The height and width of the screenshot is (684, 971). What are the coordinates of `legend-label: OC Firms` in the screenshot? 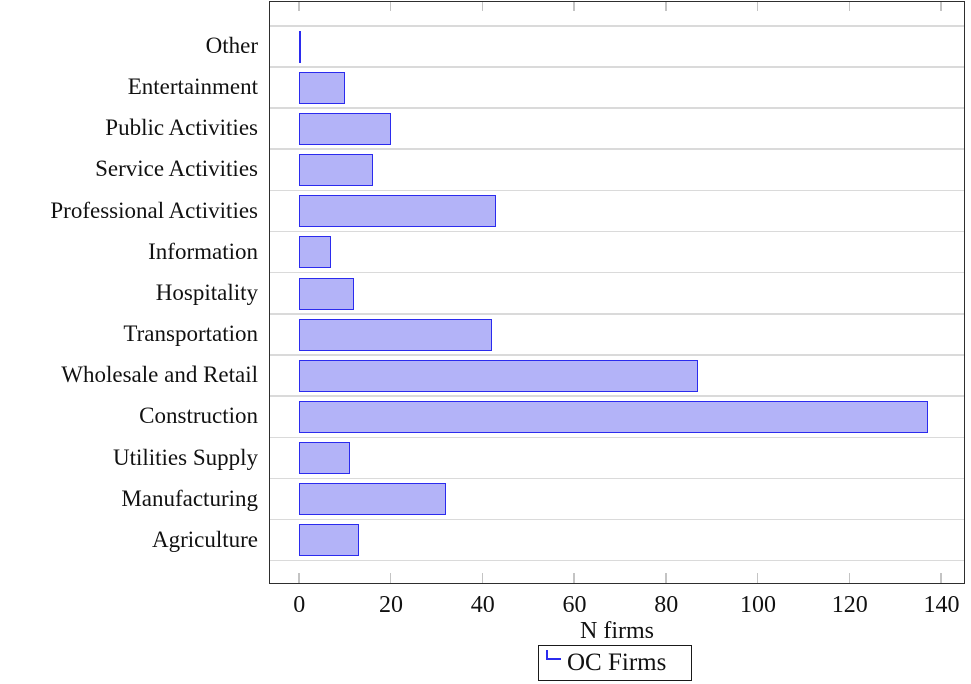 It's located at (617, 662).